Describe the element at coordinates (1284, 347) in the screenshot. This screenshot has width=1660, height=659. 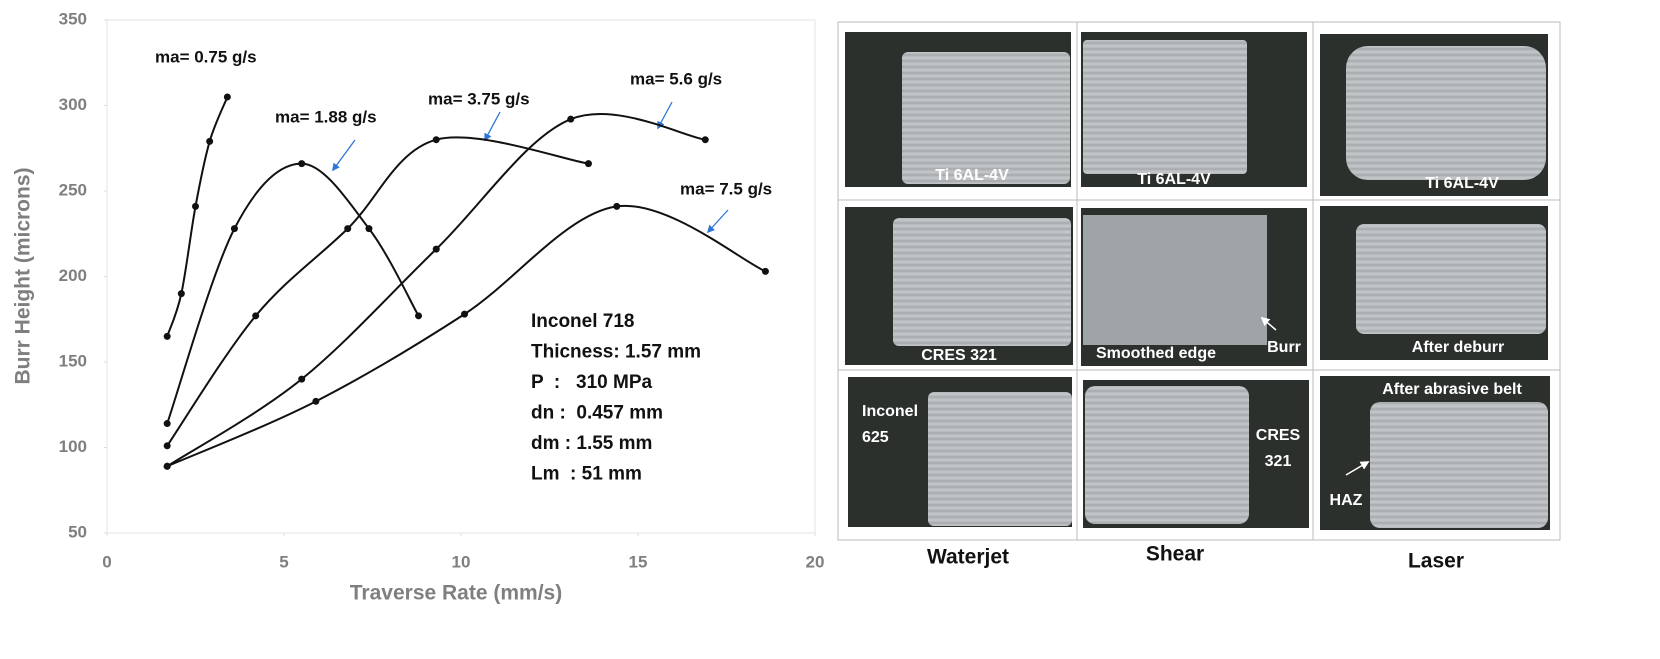
I see `photo-label: Burr` at that location.